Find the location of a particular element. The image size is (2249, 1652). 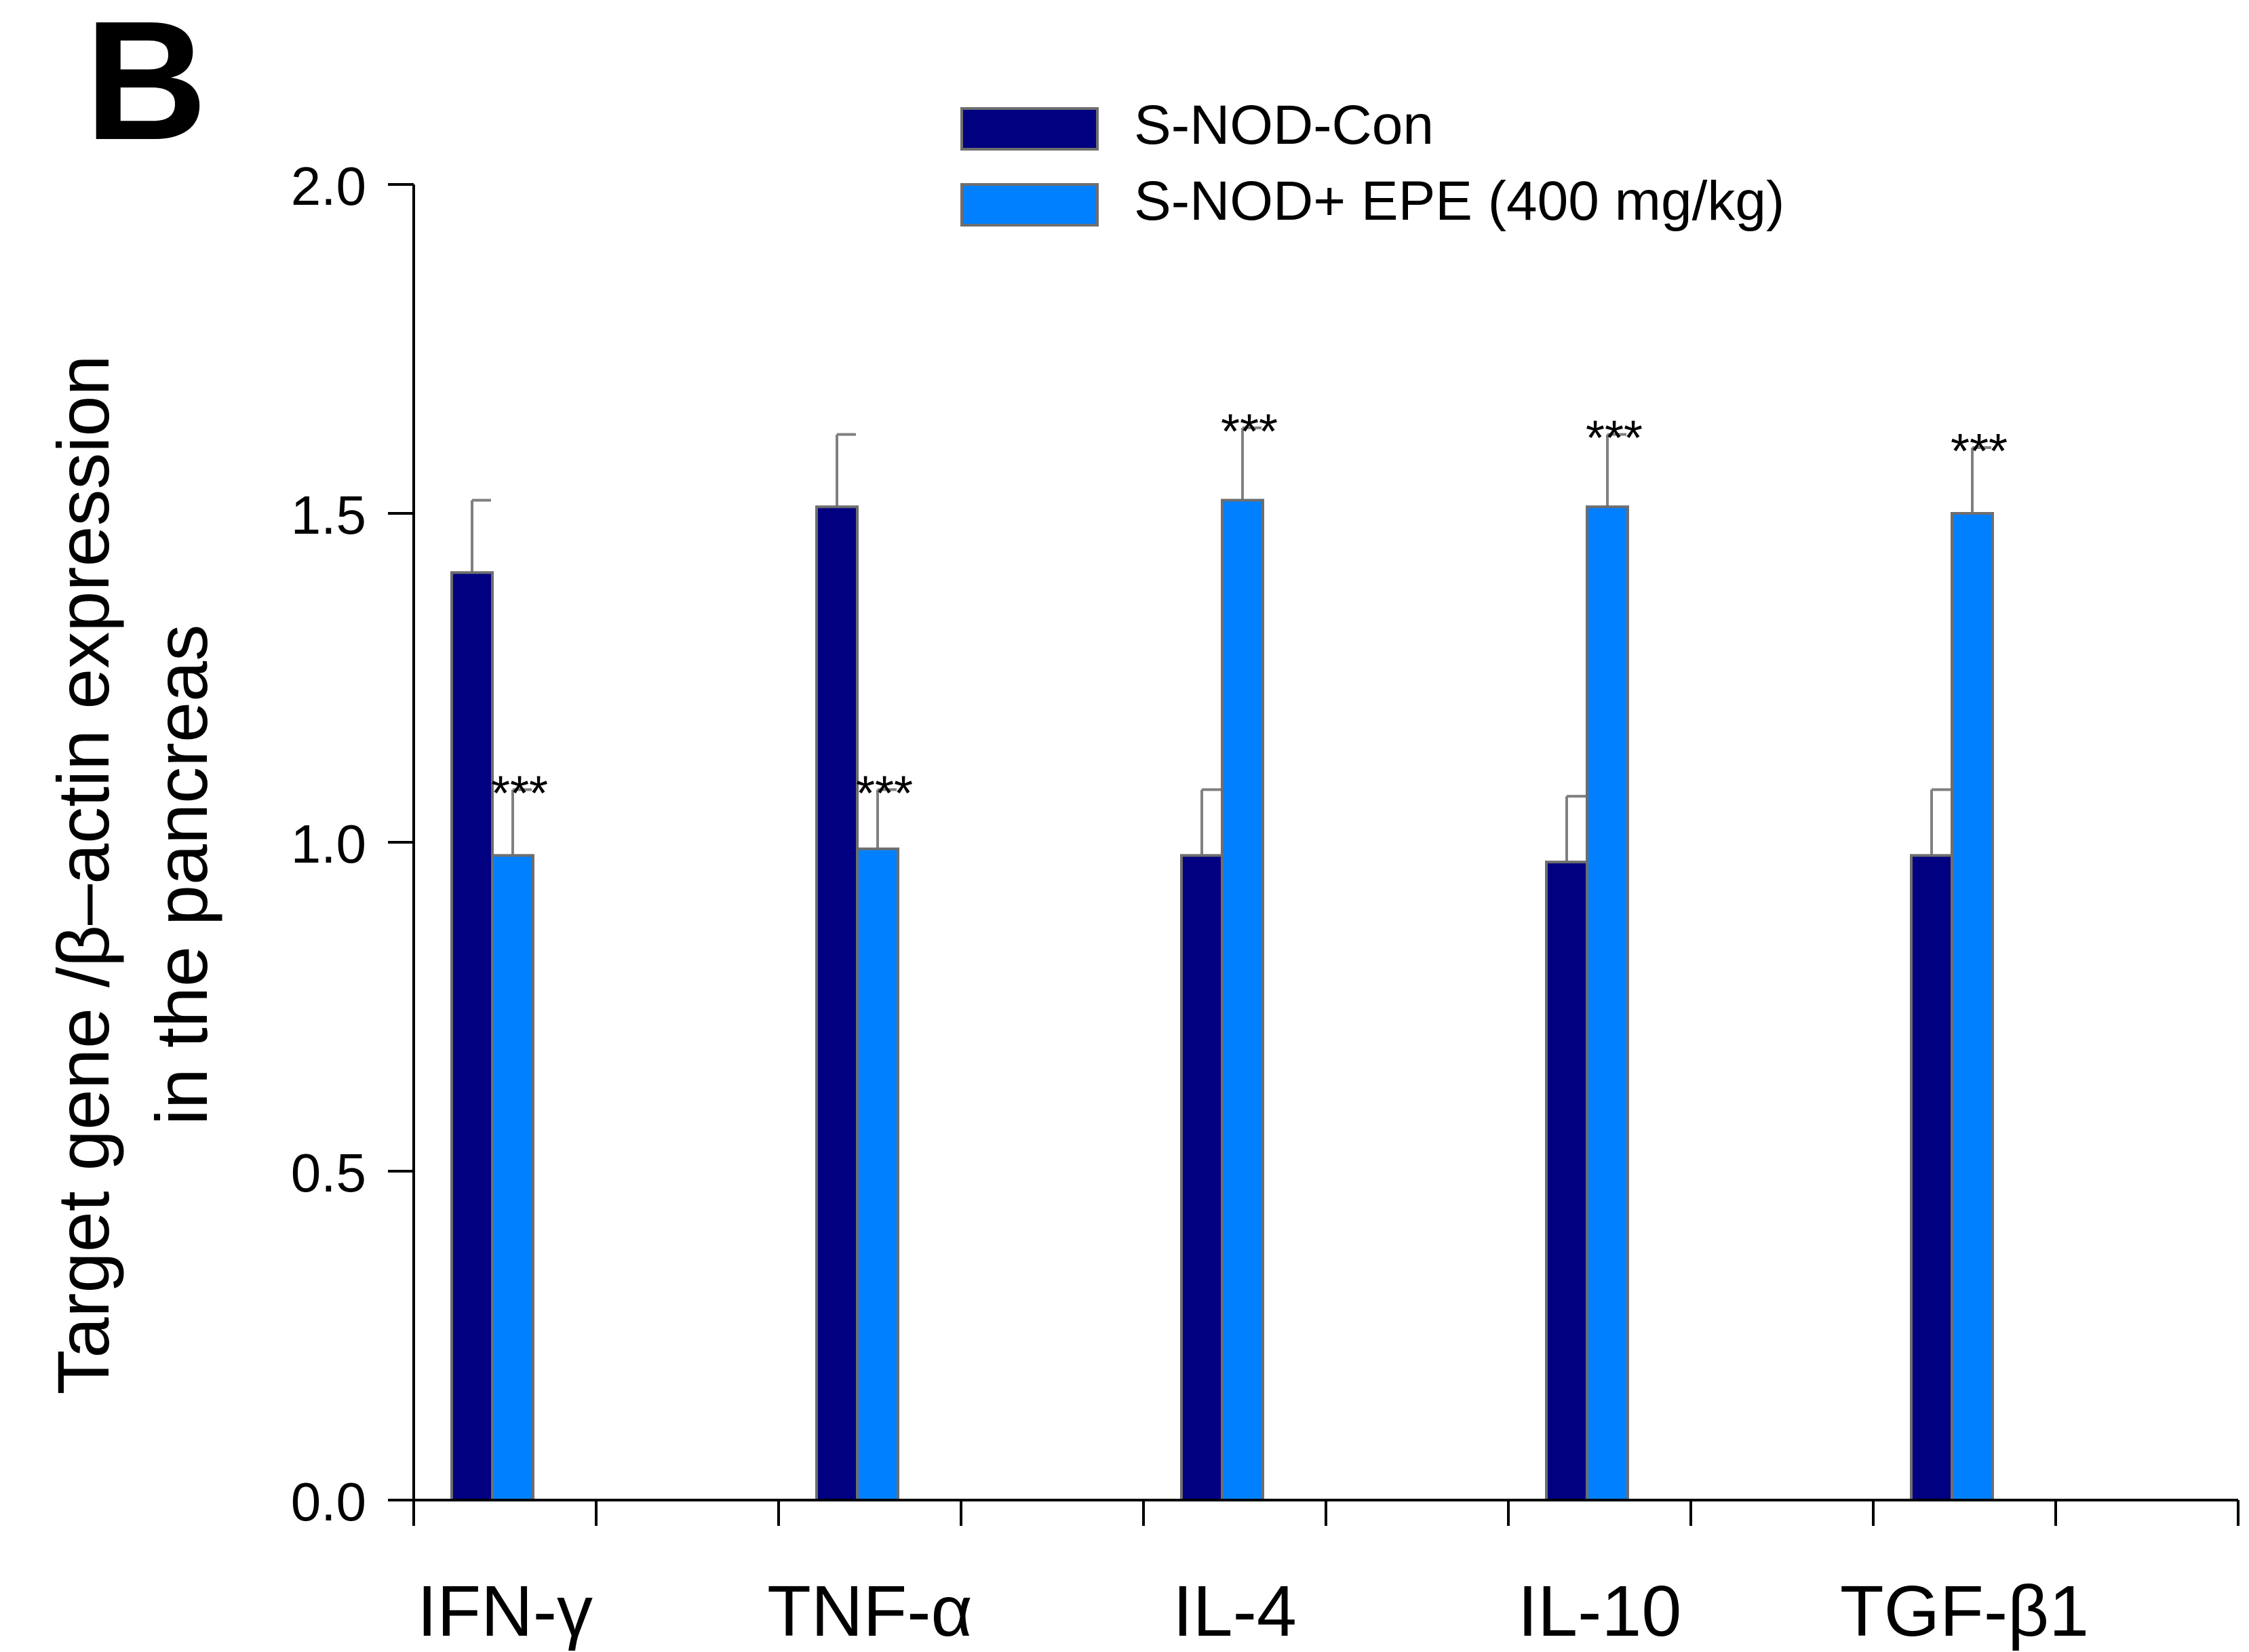

y-tick-label: 0.0 is located at coordinates (328, 1502).